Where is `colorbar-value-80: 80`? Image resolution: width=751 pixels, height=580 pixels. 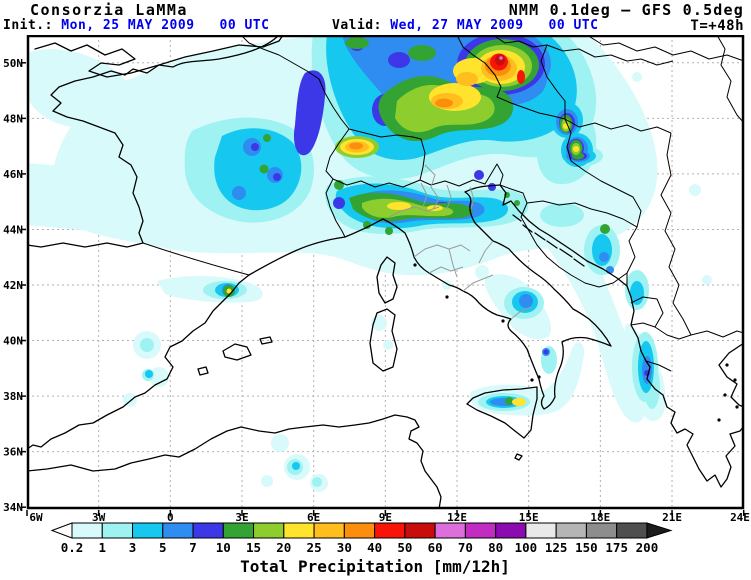
colorbar-value-80: 80 is located at coordinates (495, 547).